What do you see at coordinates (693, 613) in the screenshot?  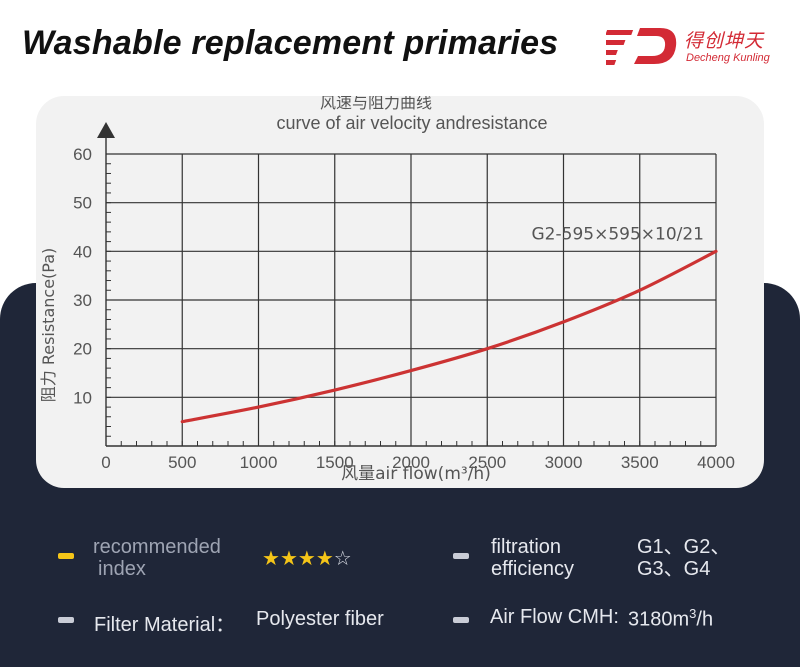 I see `airflow-sup: 3` at bounding box center [693, 613].